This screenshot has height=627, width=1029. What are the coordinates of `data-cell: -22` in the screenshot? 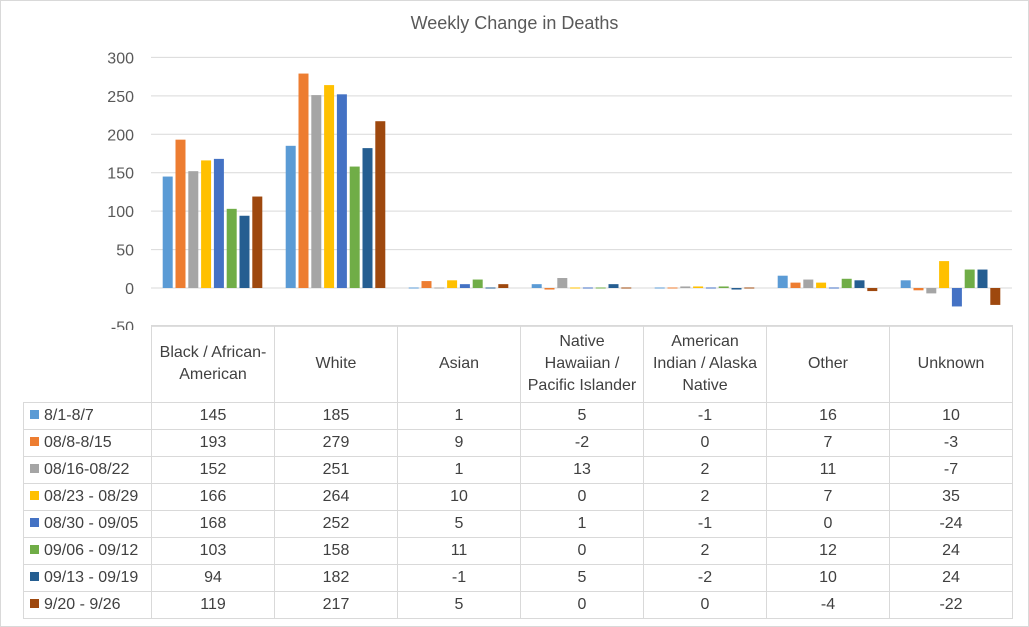 It's located at (951, 605).